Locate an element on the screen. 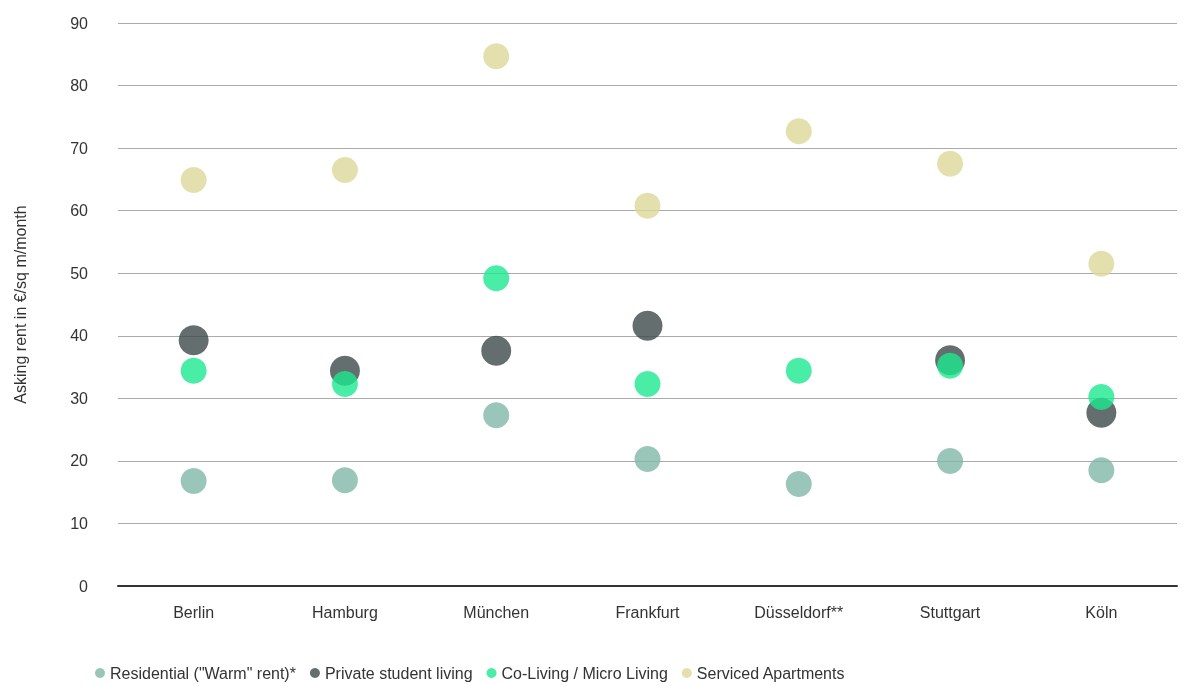  x-tick-label: München is located at coordinates (496, 612).